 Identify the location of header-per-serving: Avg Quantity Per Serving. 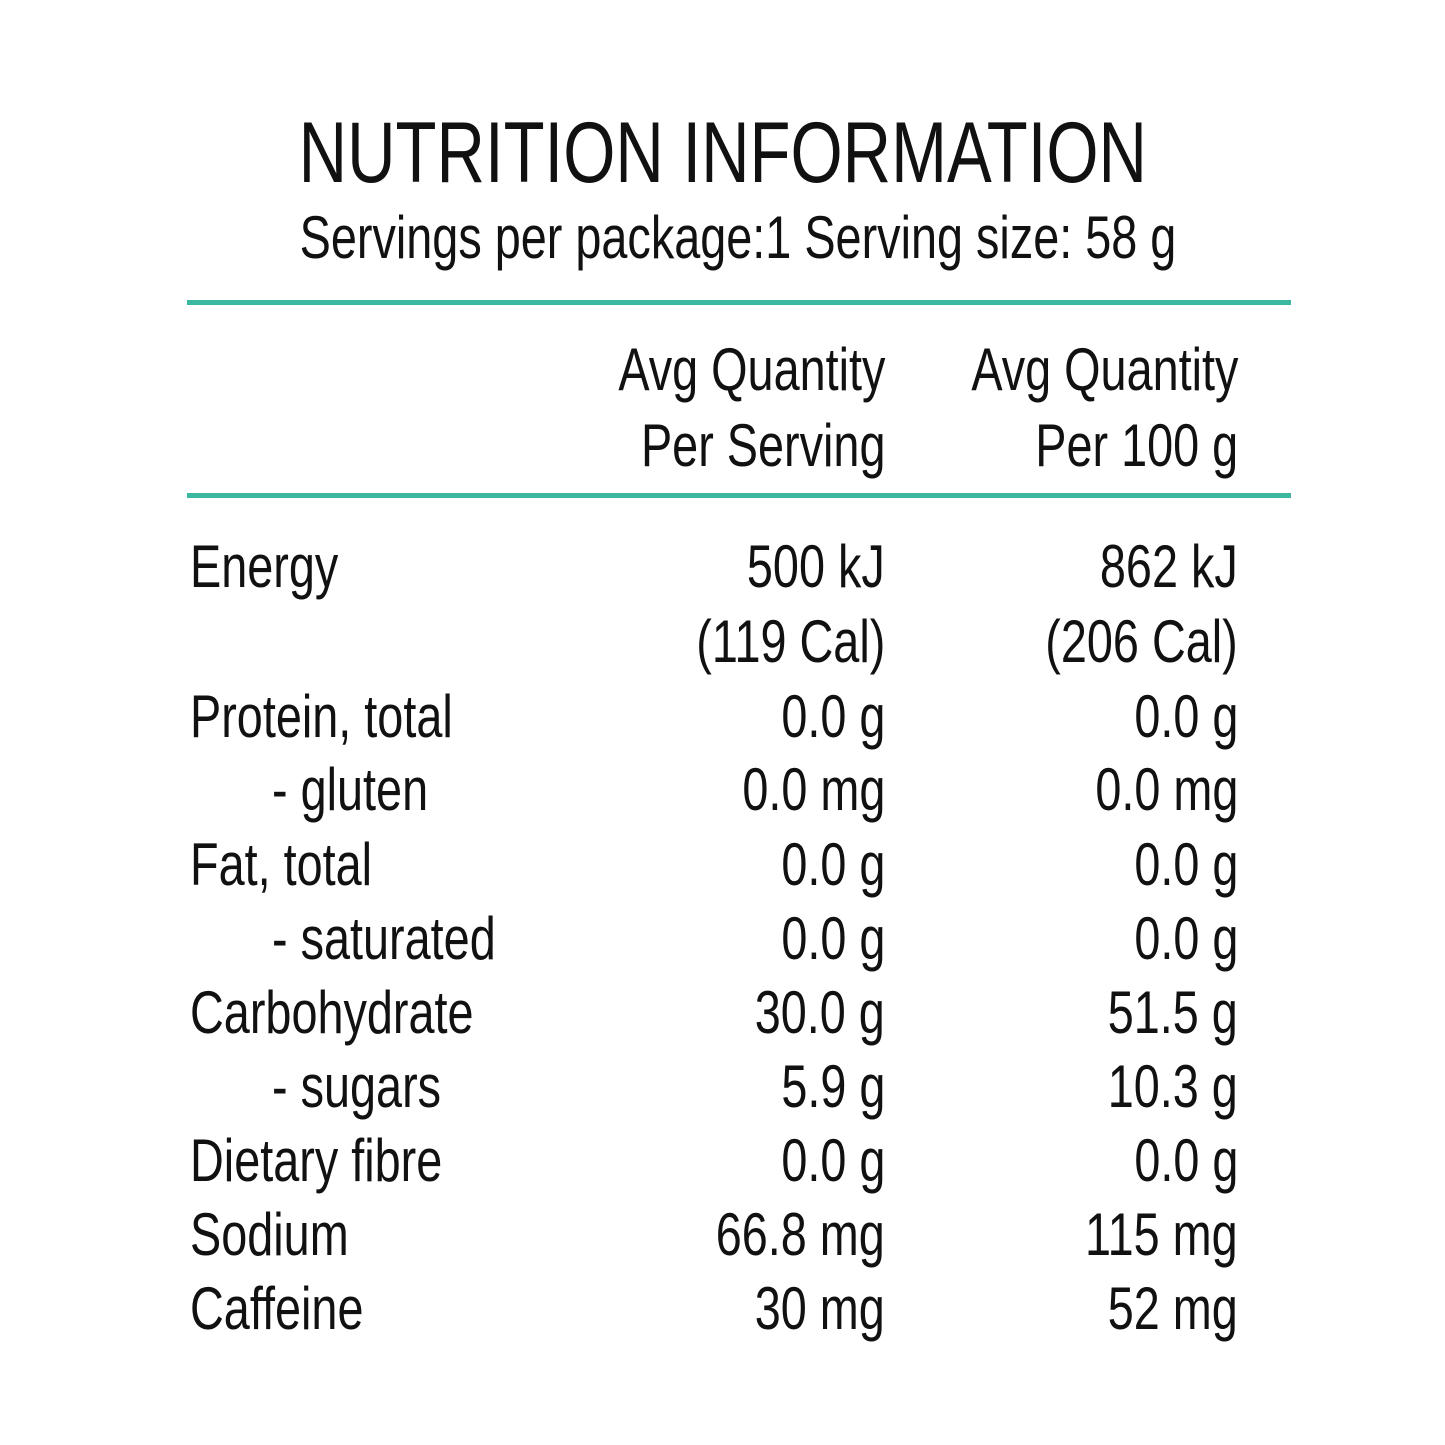
(751, 407).